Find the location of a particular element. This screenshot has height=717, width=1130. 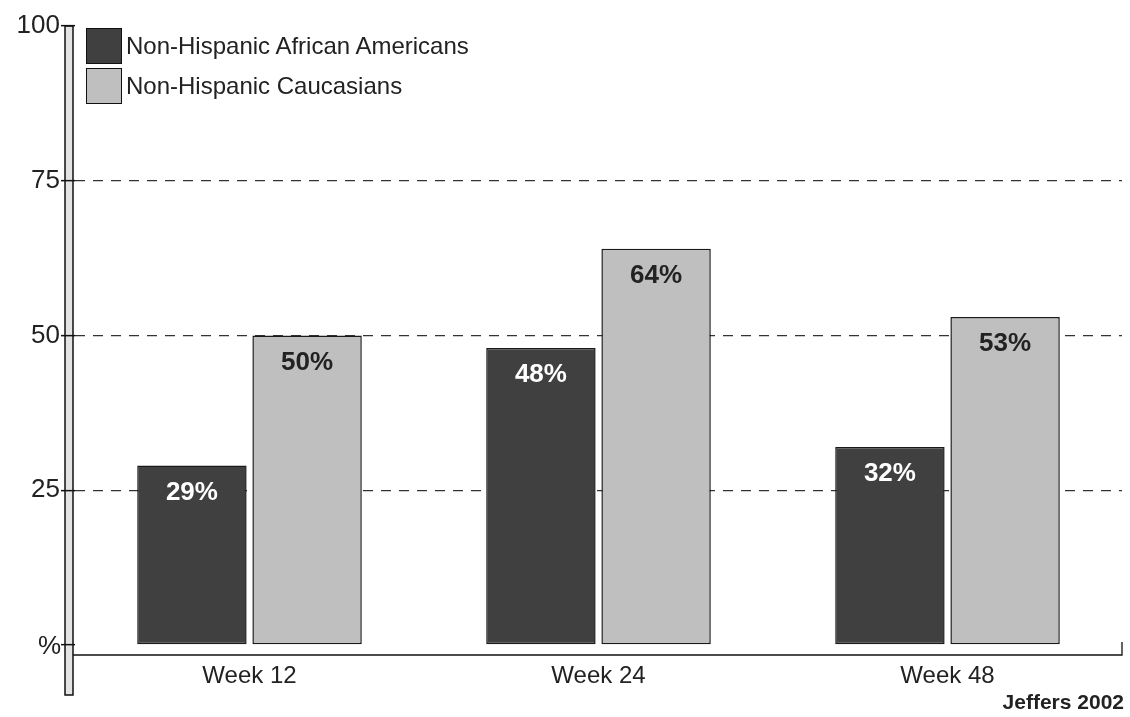

data-label: 50% is located at coordinates (307, 360).